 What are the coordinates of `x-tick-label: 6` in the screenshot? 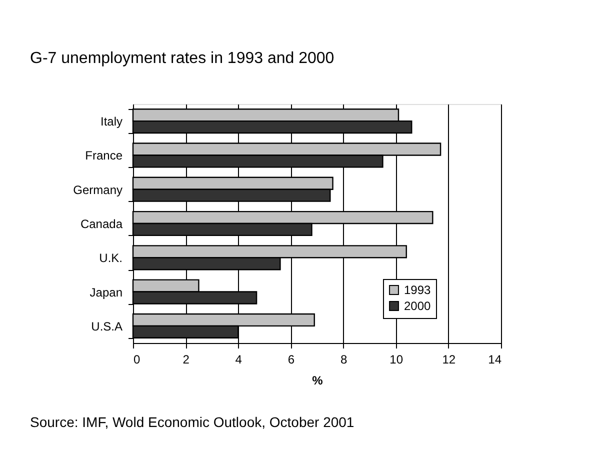 It's located at (291, 359).